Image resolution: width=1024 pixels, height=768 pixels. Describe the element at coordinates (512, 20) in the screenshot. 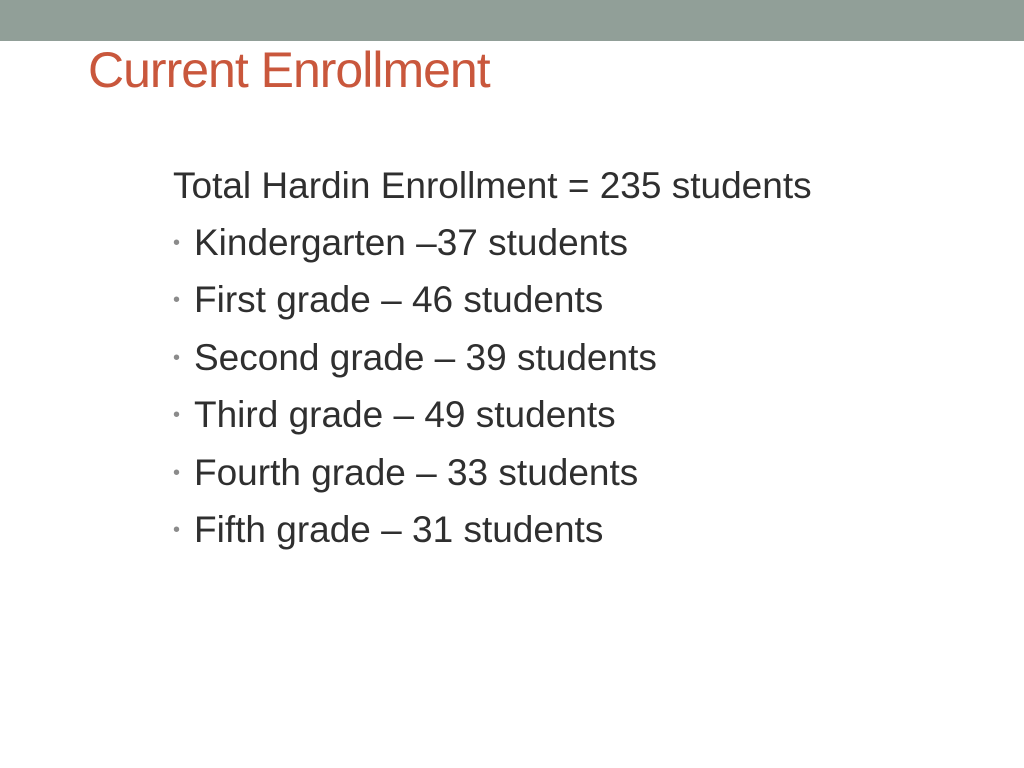

I see `top-accent-bar` at that location.